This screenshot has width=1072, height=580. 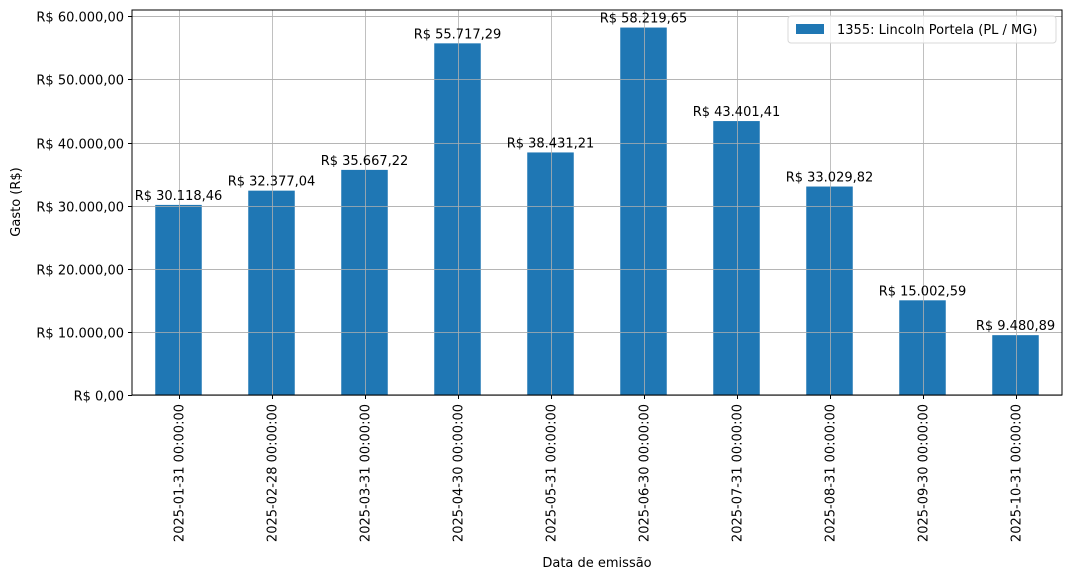 What do you see at coordinates (80, 208) in the screenshot?
I see `y-tick-label: R$ 30.000,00` at bounding box center [80, 208].